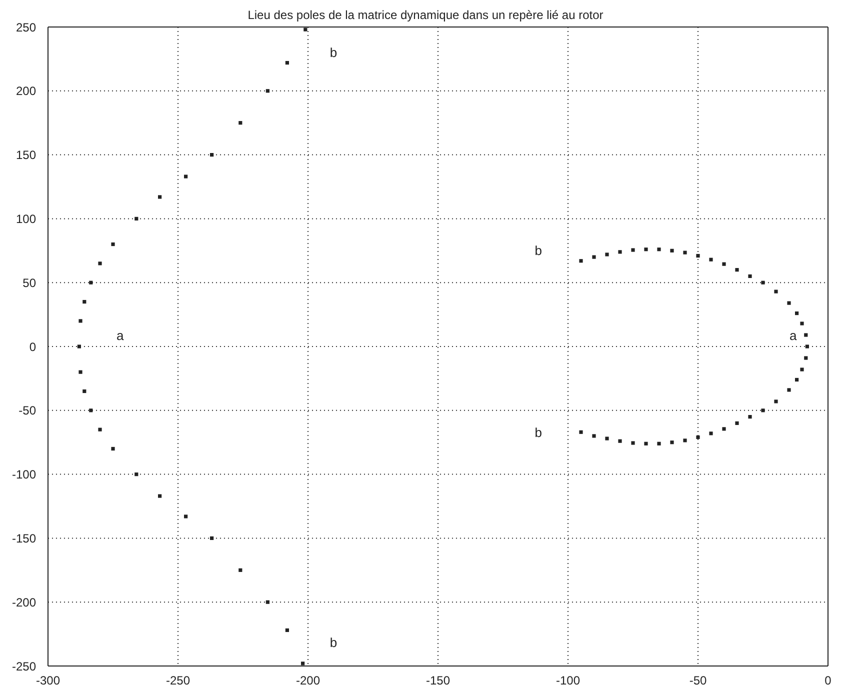 The height and width of the screenshot is (695, 851). Describe the element at coordinates (29, 283) in the screenshot. I see `y-tick-label: 50` at that location.